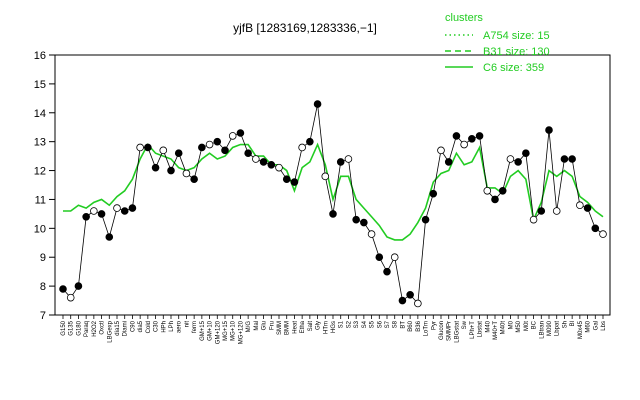 The image size is (640, 400). What do you see at coordinates (141, 326) in the screenshot?
I see `x-tick-label: dia5` at bounding box center [141, 326].